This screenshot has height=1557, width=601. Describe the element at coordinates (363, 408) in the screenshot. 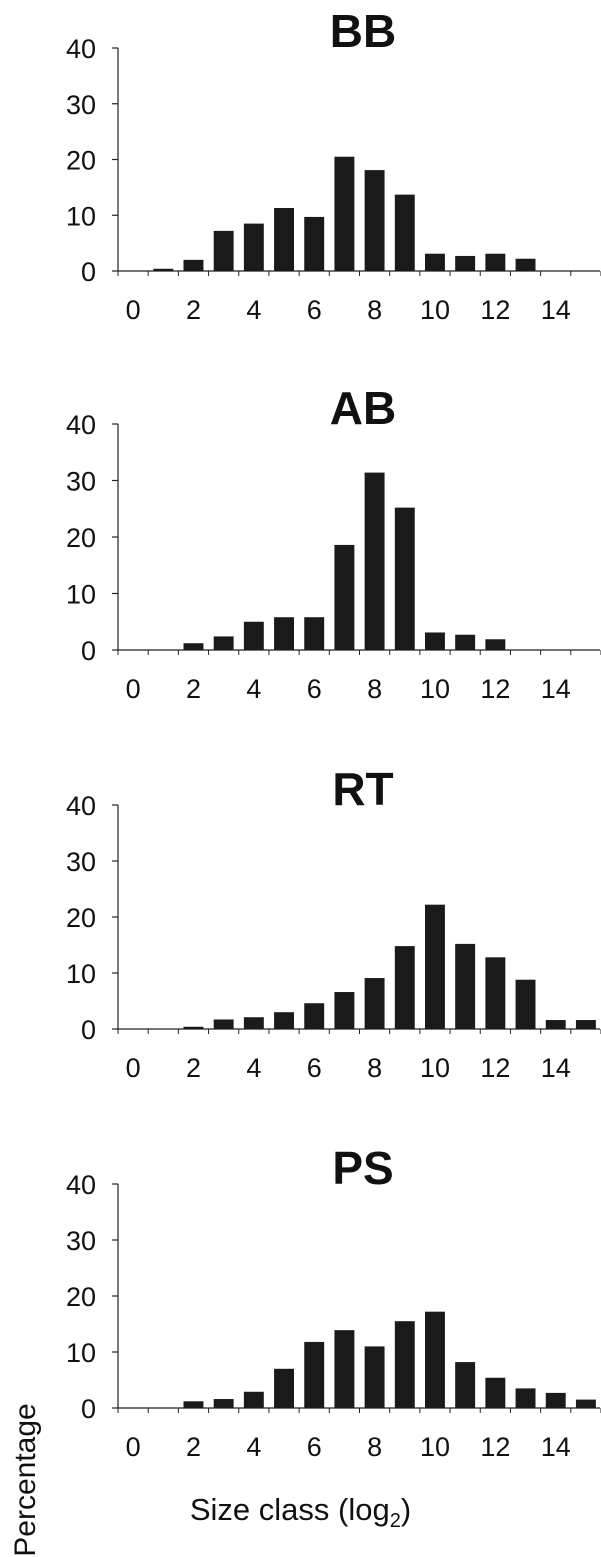

I see `panel-title: AB` at that location.